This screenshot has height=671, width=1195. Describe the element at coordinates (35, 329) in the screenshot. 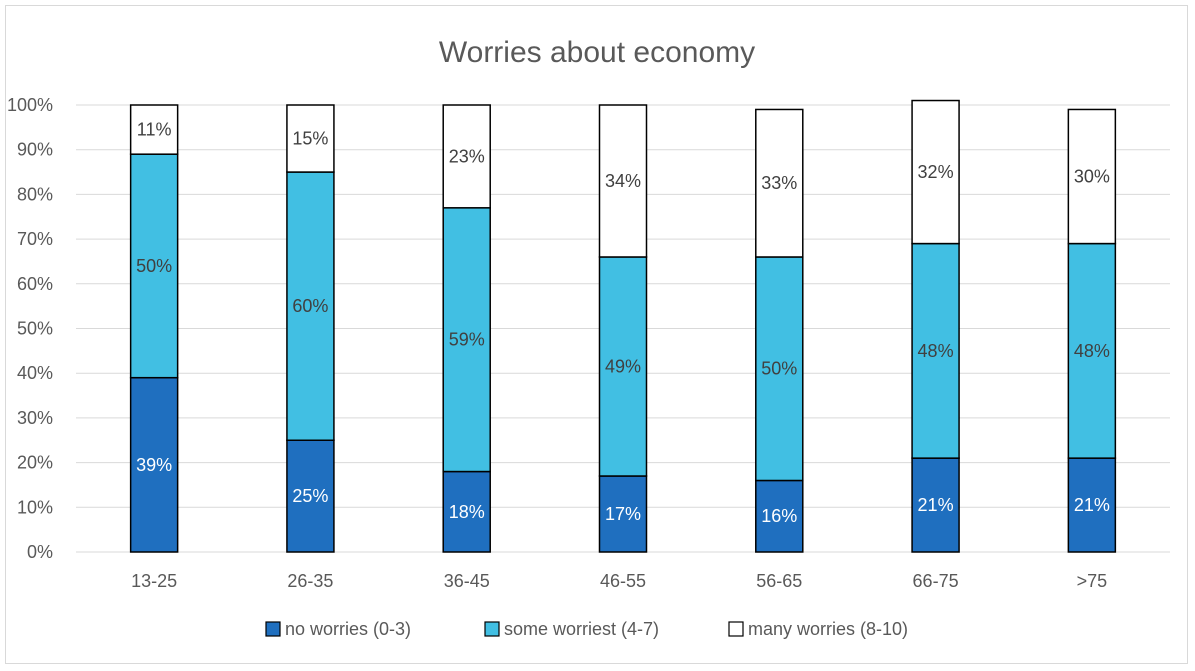

I see `y-tick-label: 50%` at that location.